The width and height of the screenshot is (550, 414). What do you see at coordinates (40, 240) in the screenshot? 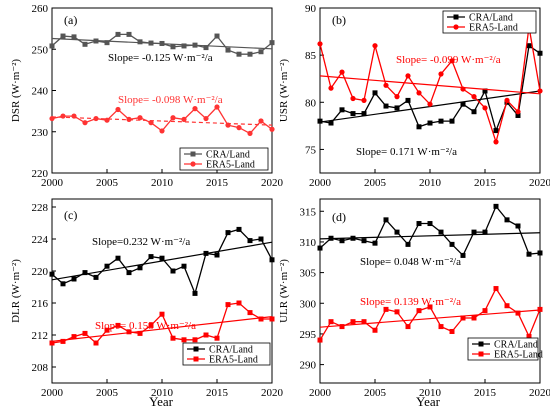
I see `y-tick-label: 224` at bounding box center [40, 240].